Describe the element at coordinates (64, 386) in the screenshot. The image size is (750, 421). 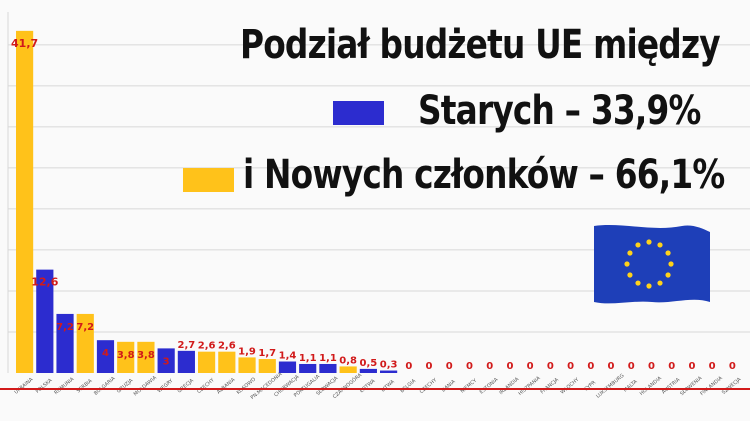
I see `category-label: RUMUNIA` at that location.